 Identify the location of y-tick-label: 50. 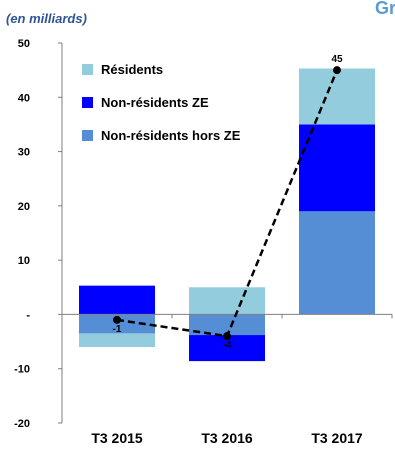
(24, 44).